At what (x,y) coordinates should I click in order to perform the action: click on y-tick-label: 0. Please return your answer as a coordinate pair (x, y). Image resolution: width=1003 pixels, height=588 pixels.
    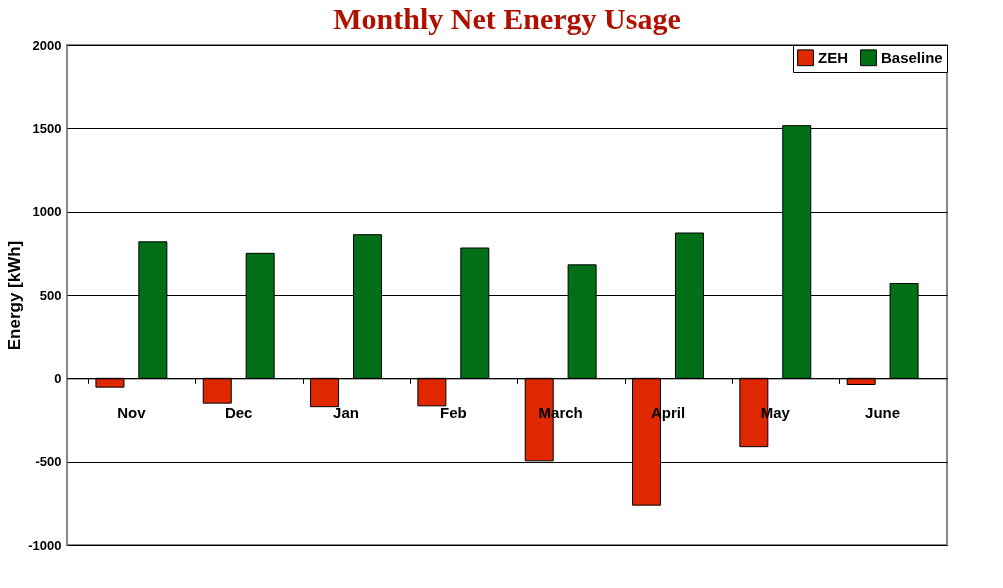
    Looking at the image, I should click on (58, 378).